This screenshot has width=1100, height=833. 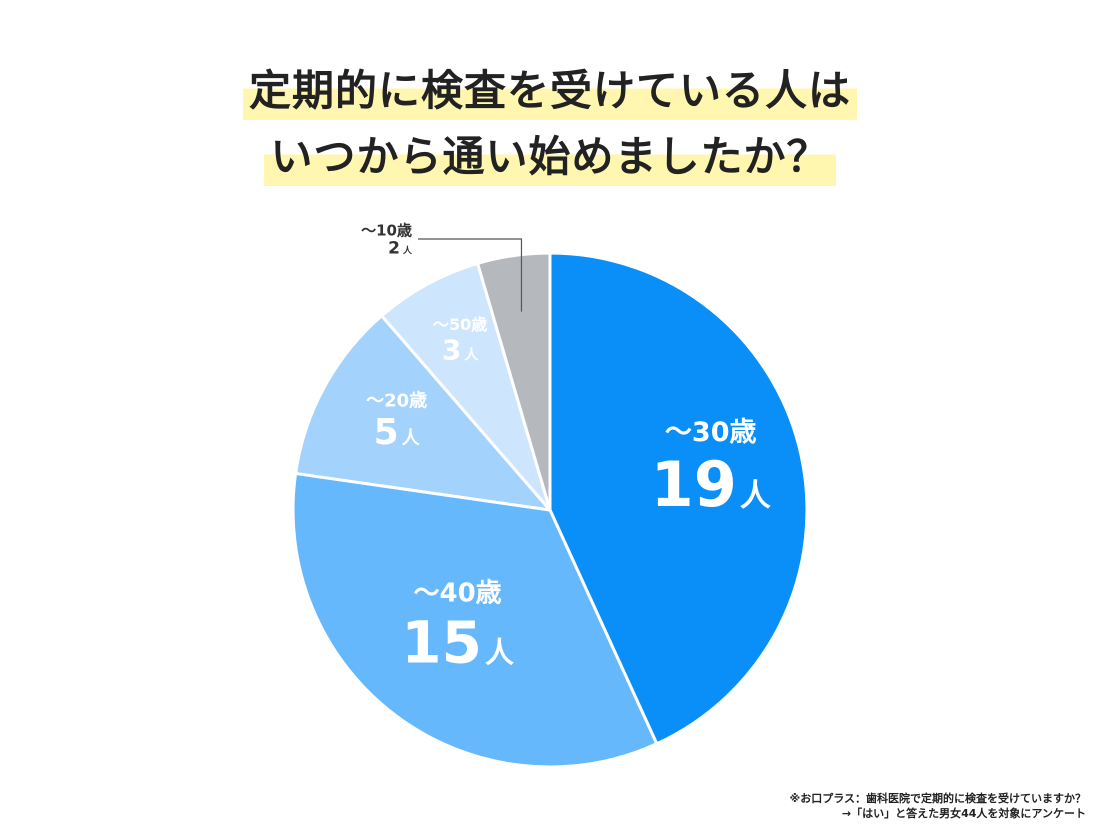 I want to click on slice-category-label: ～30歳, so click(x=711, y=432).